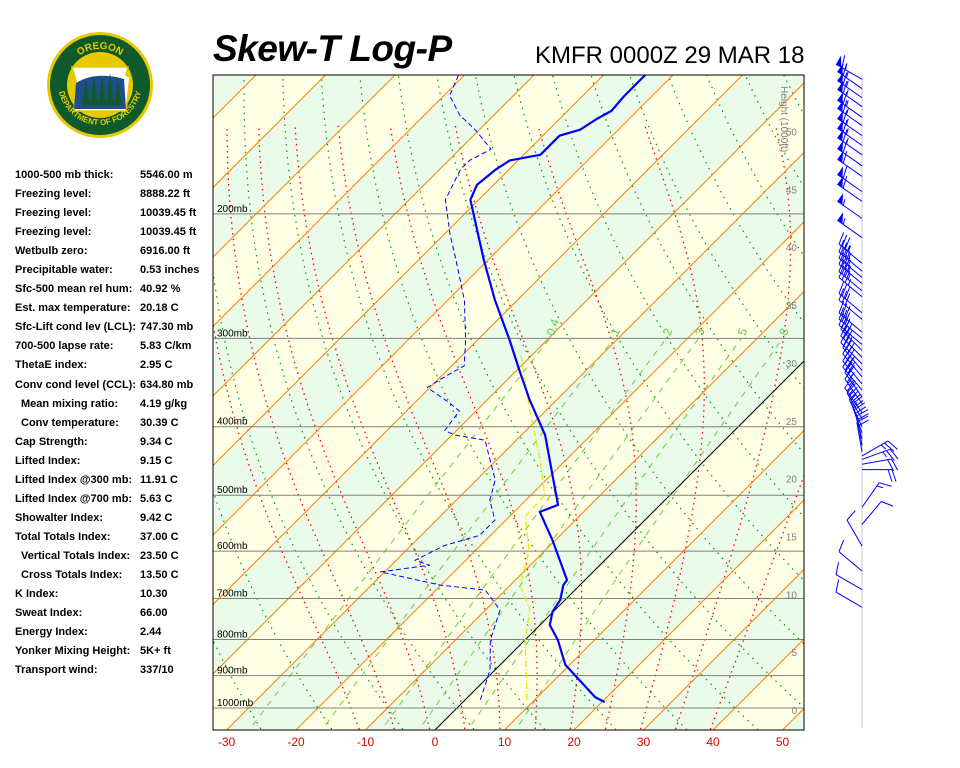  What do you see at coordinates (559, 534) in the screenshot?
I see `mixing-ratio-line` at bounding box center [559, 534].